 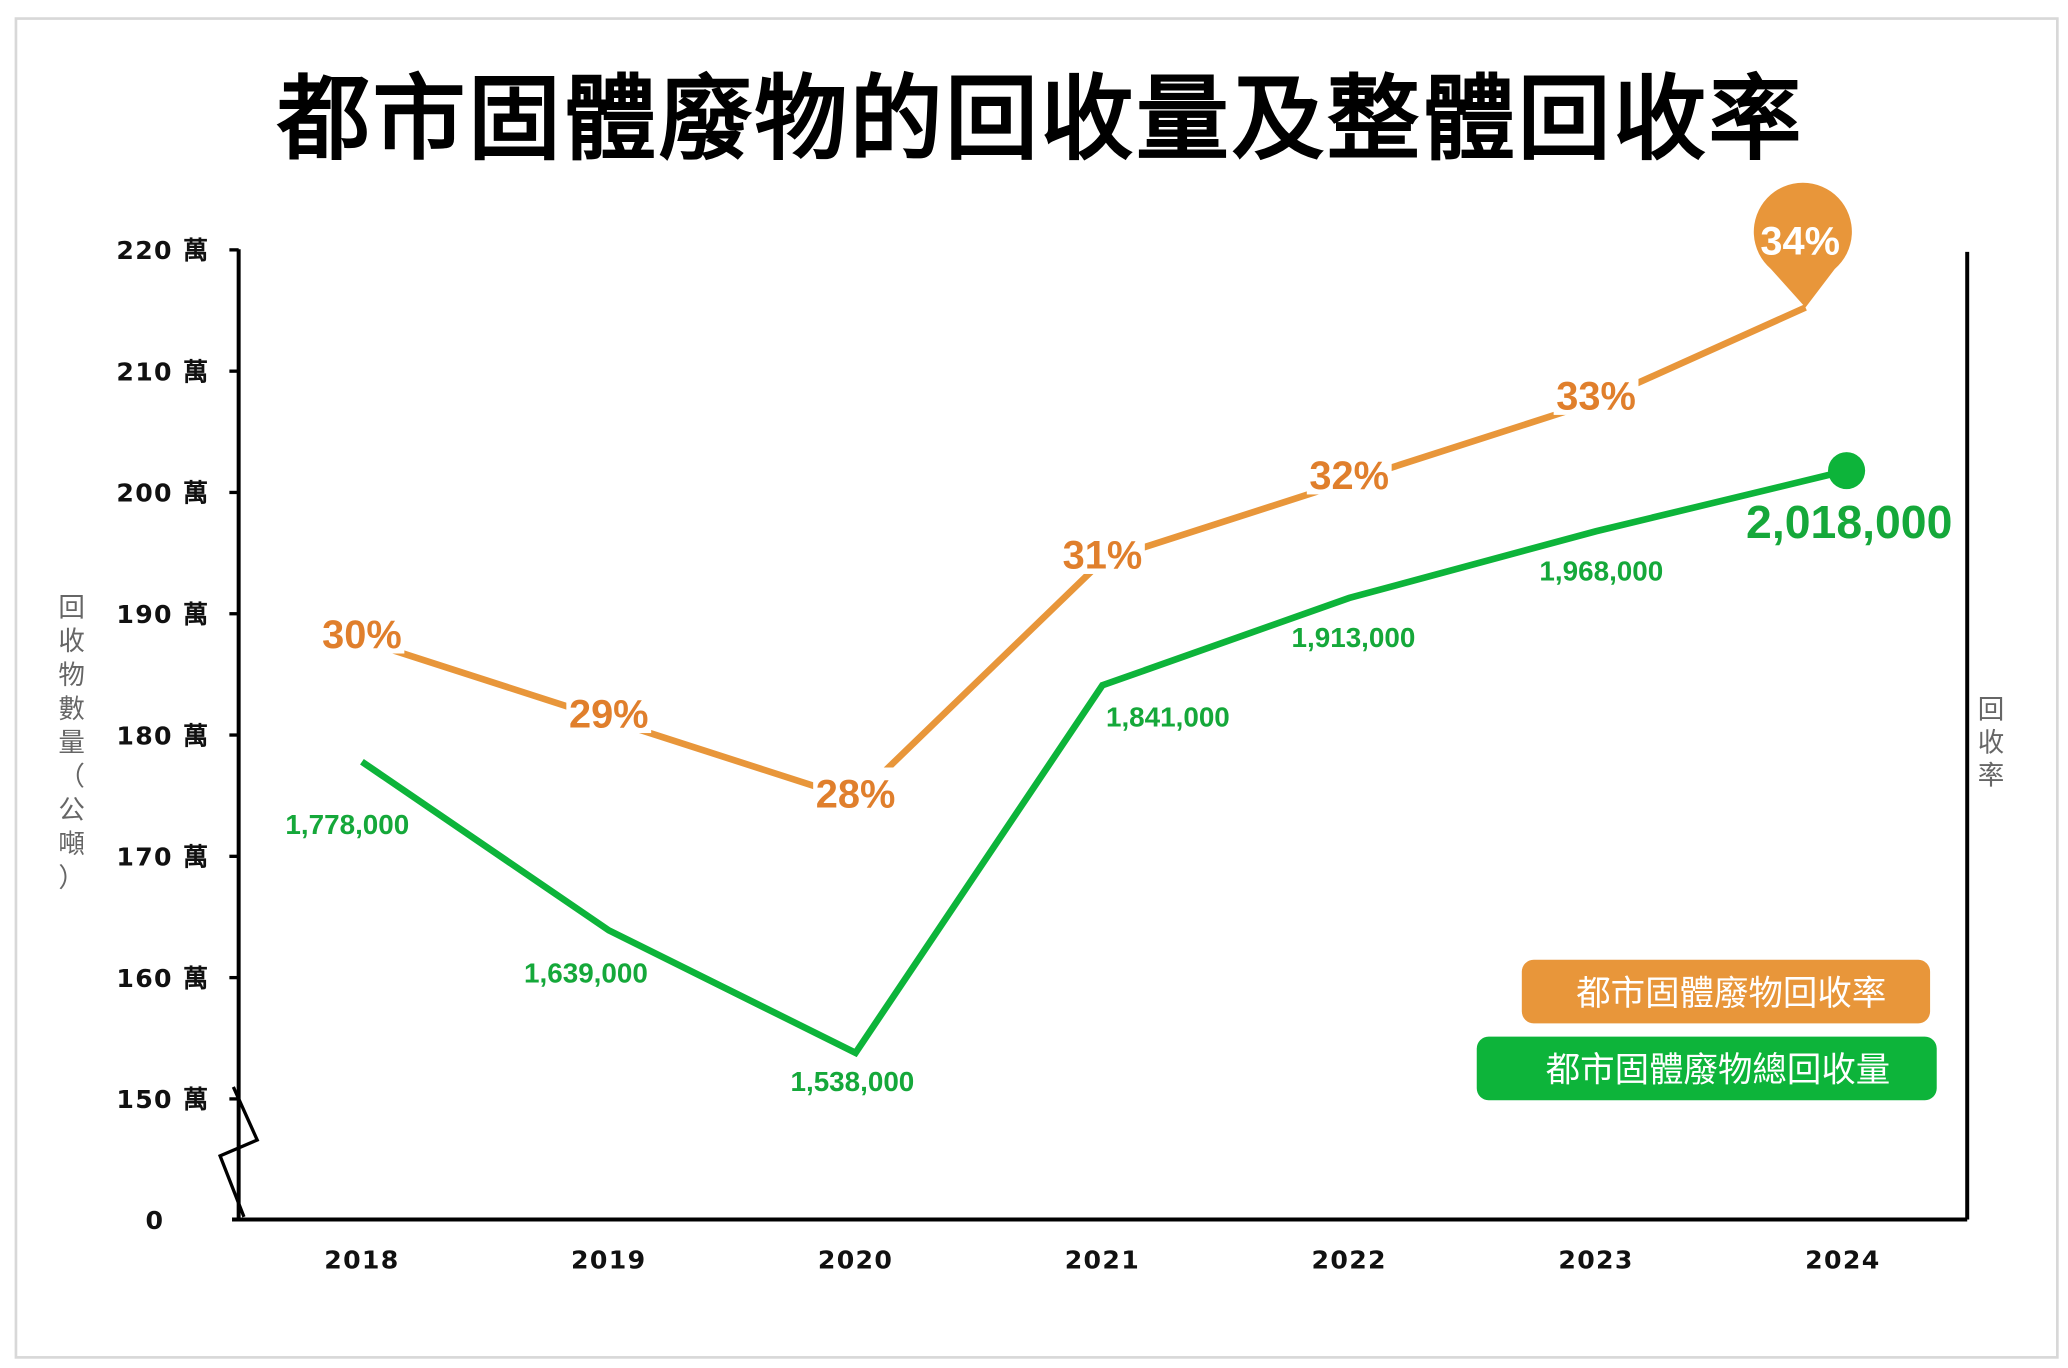 I want to click on legend-label: 都市固體廢物回收率, so click(x=1731, y=994).